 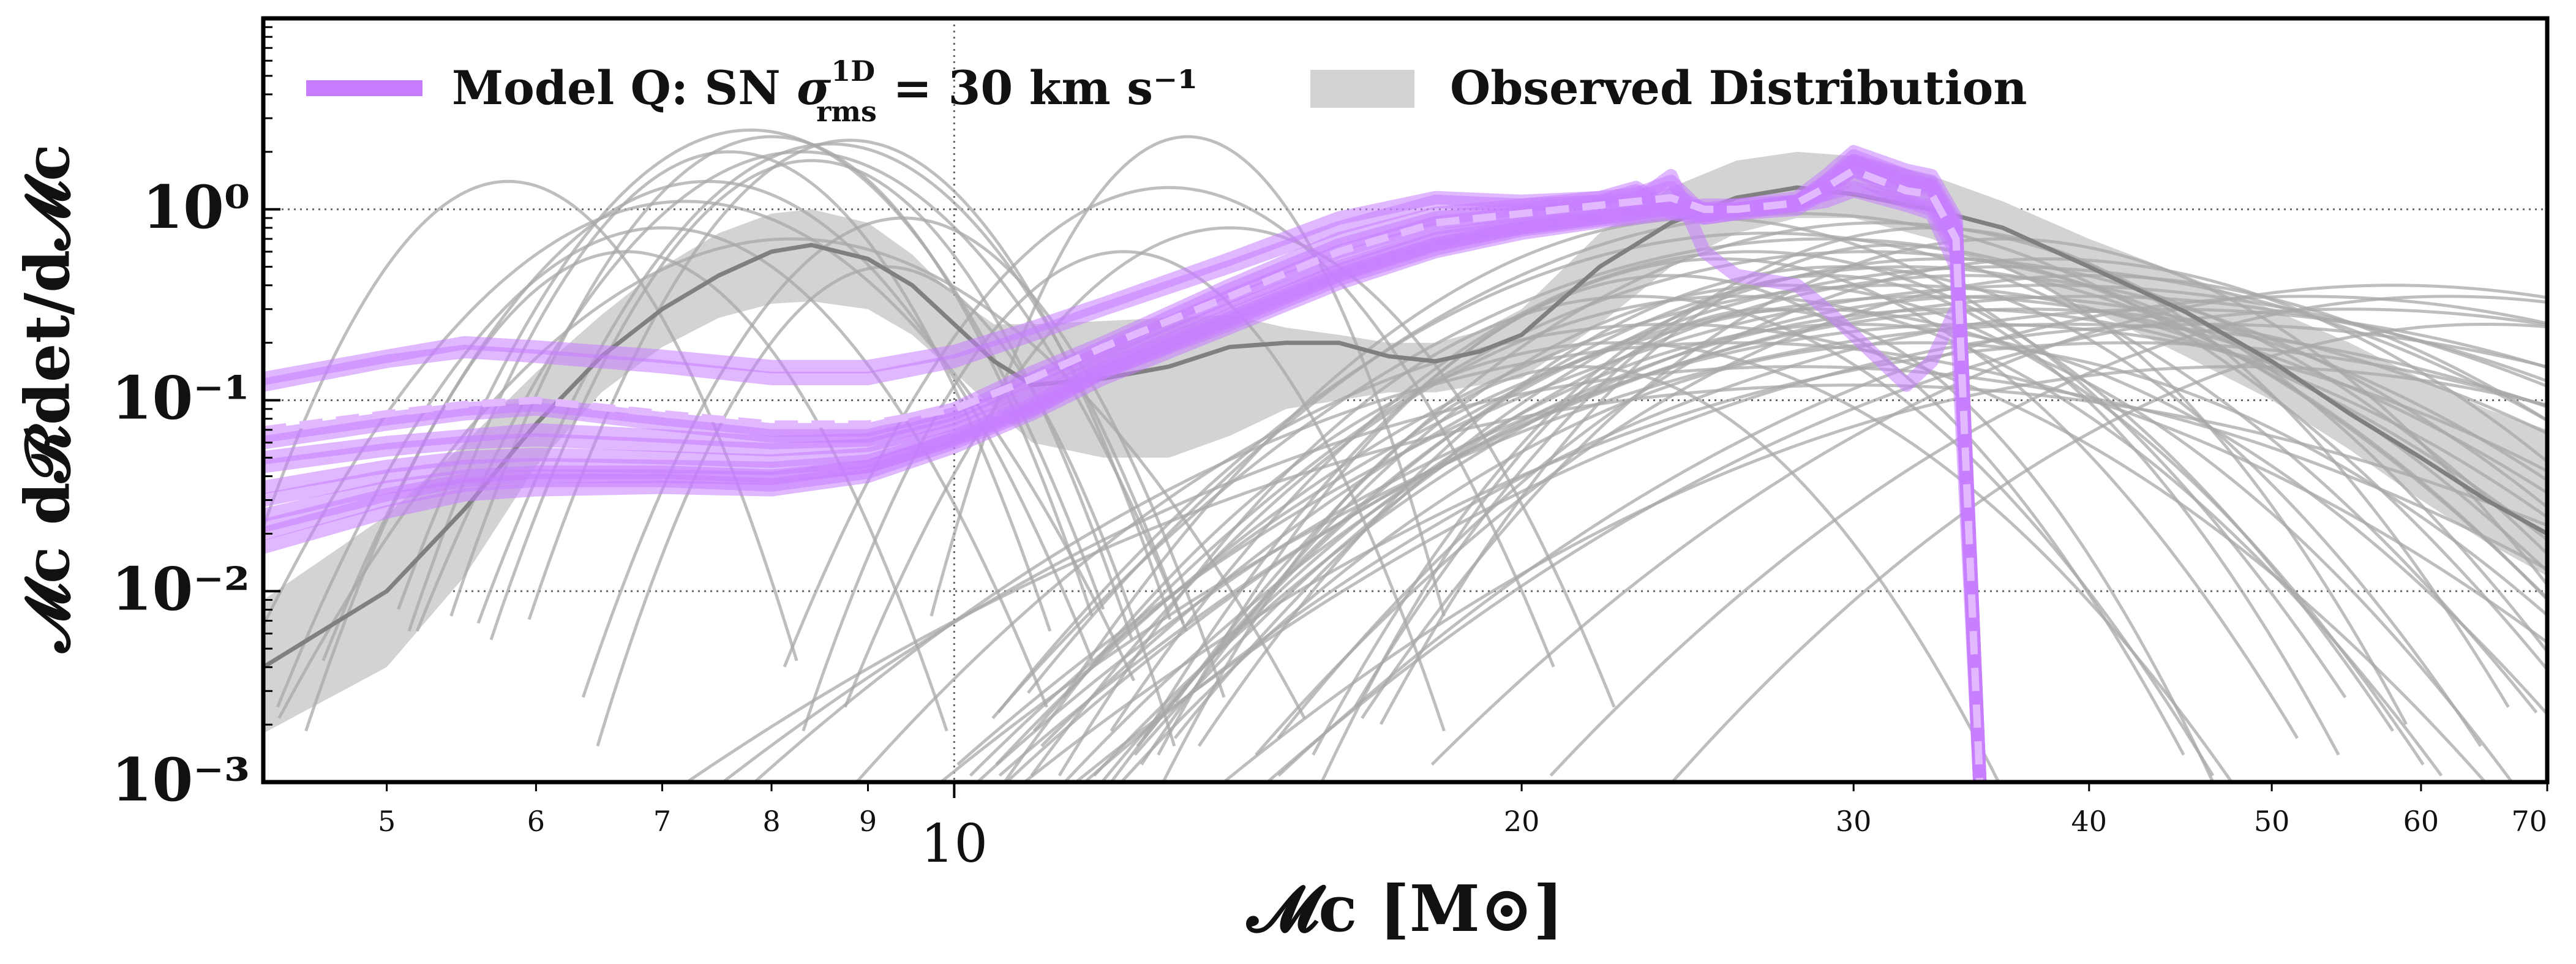 I want to click on legend-model-label: Model Q: SN σ1D rms = 30 km s⁻¹, so click(x=825, y=91).